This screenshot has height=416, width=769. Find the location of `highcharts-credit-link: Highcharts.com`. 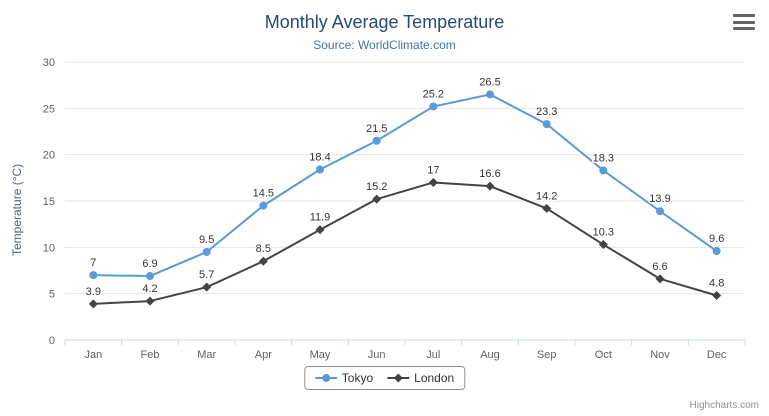

highcharts-credit-link: Highcharts.com is located at coordinates (724, 405).